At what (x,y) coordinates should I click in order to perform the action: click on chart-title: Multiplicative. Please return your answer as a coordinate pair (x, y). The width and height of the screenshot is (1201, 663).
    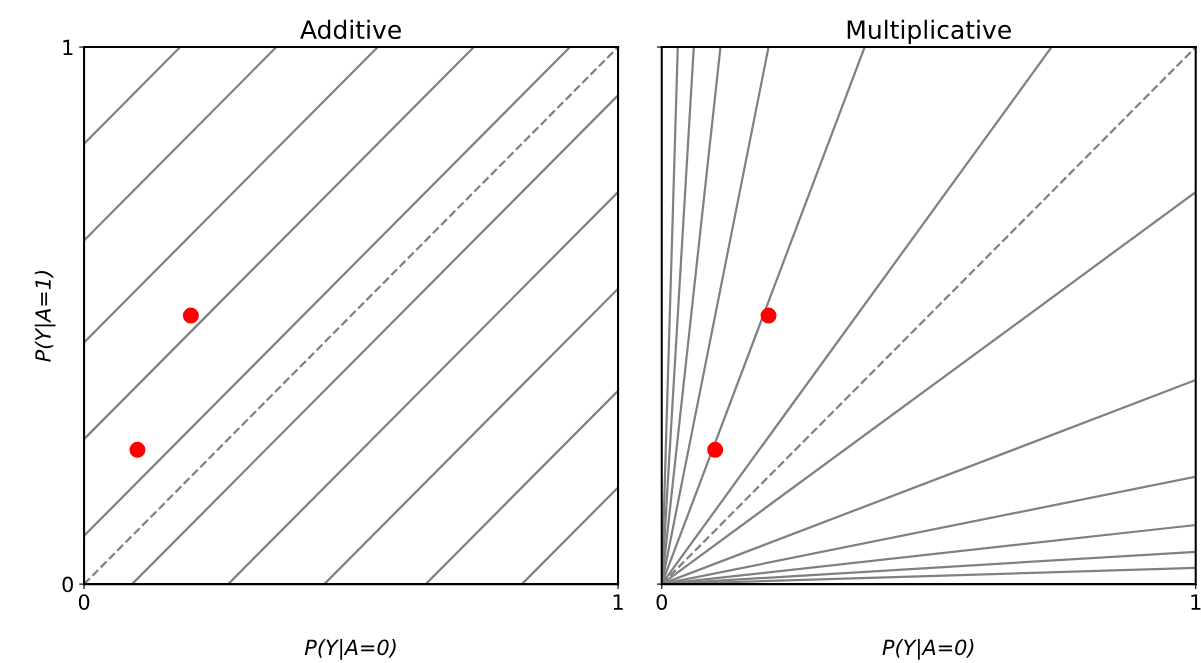
    Looking at the image, I should click on (929, 31).